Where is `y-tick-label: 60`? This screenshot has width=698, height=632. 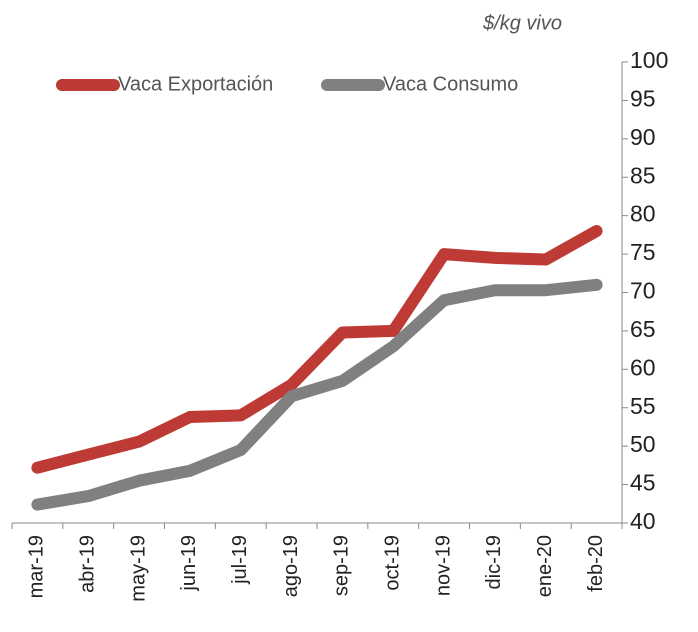 y-tick-label: 60 is located at coordinates (643, 367).